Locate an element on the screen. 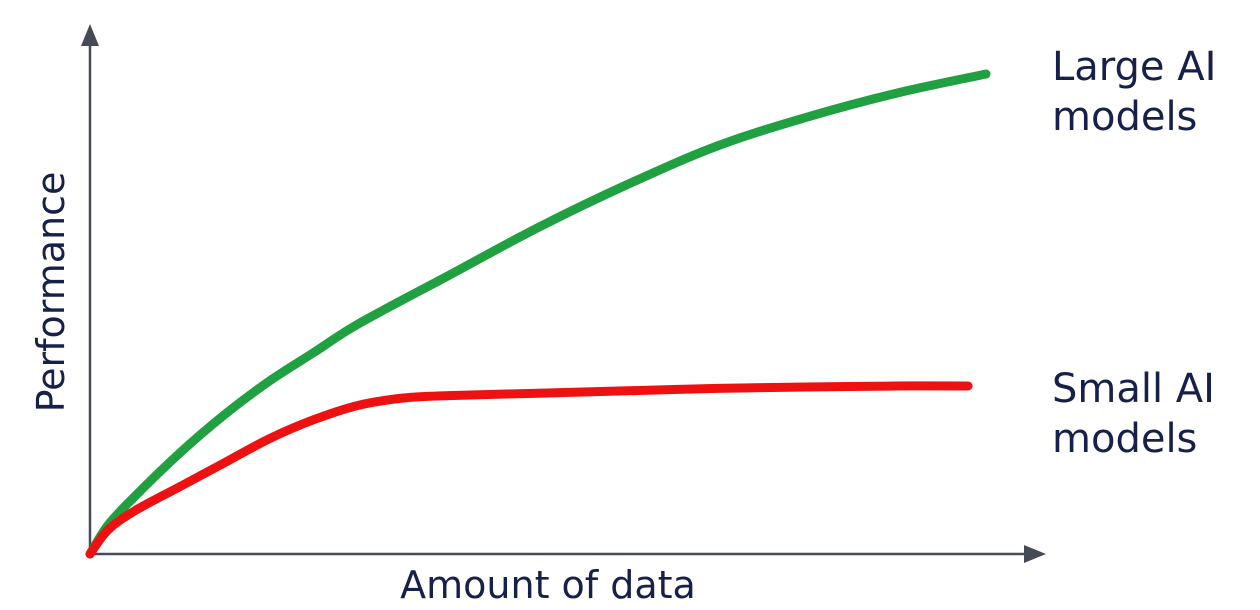  series-label-large: Large AI models is located at coordinates (1140, 92).